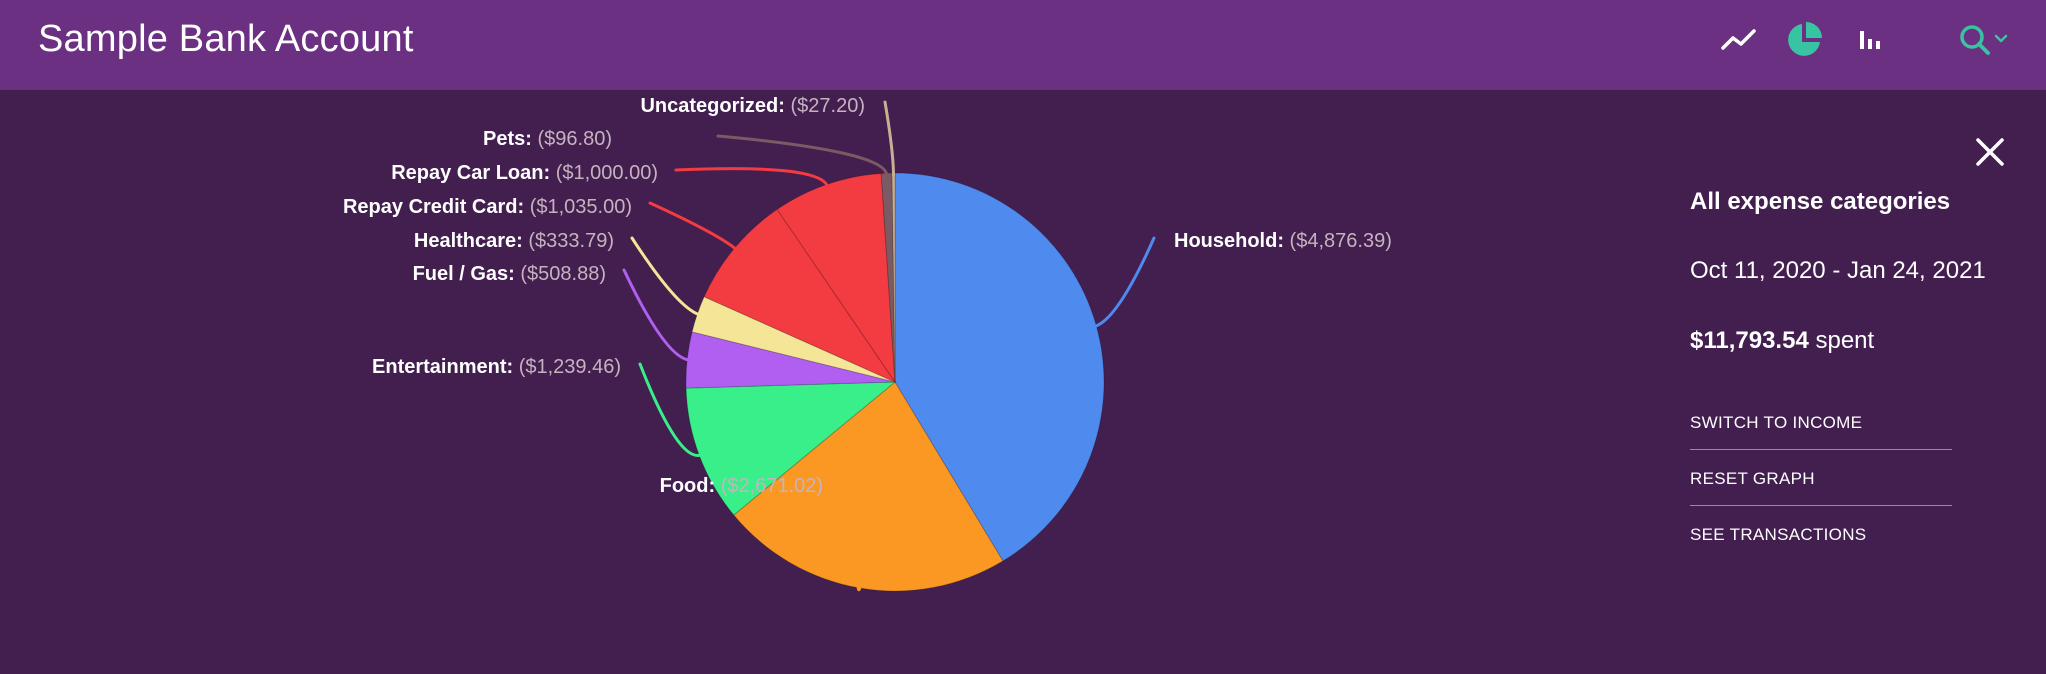 The image size is (2046, 674). I want to click on slice-label-food: Food: ($2,671.02), so click(741, 486).